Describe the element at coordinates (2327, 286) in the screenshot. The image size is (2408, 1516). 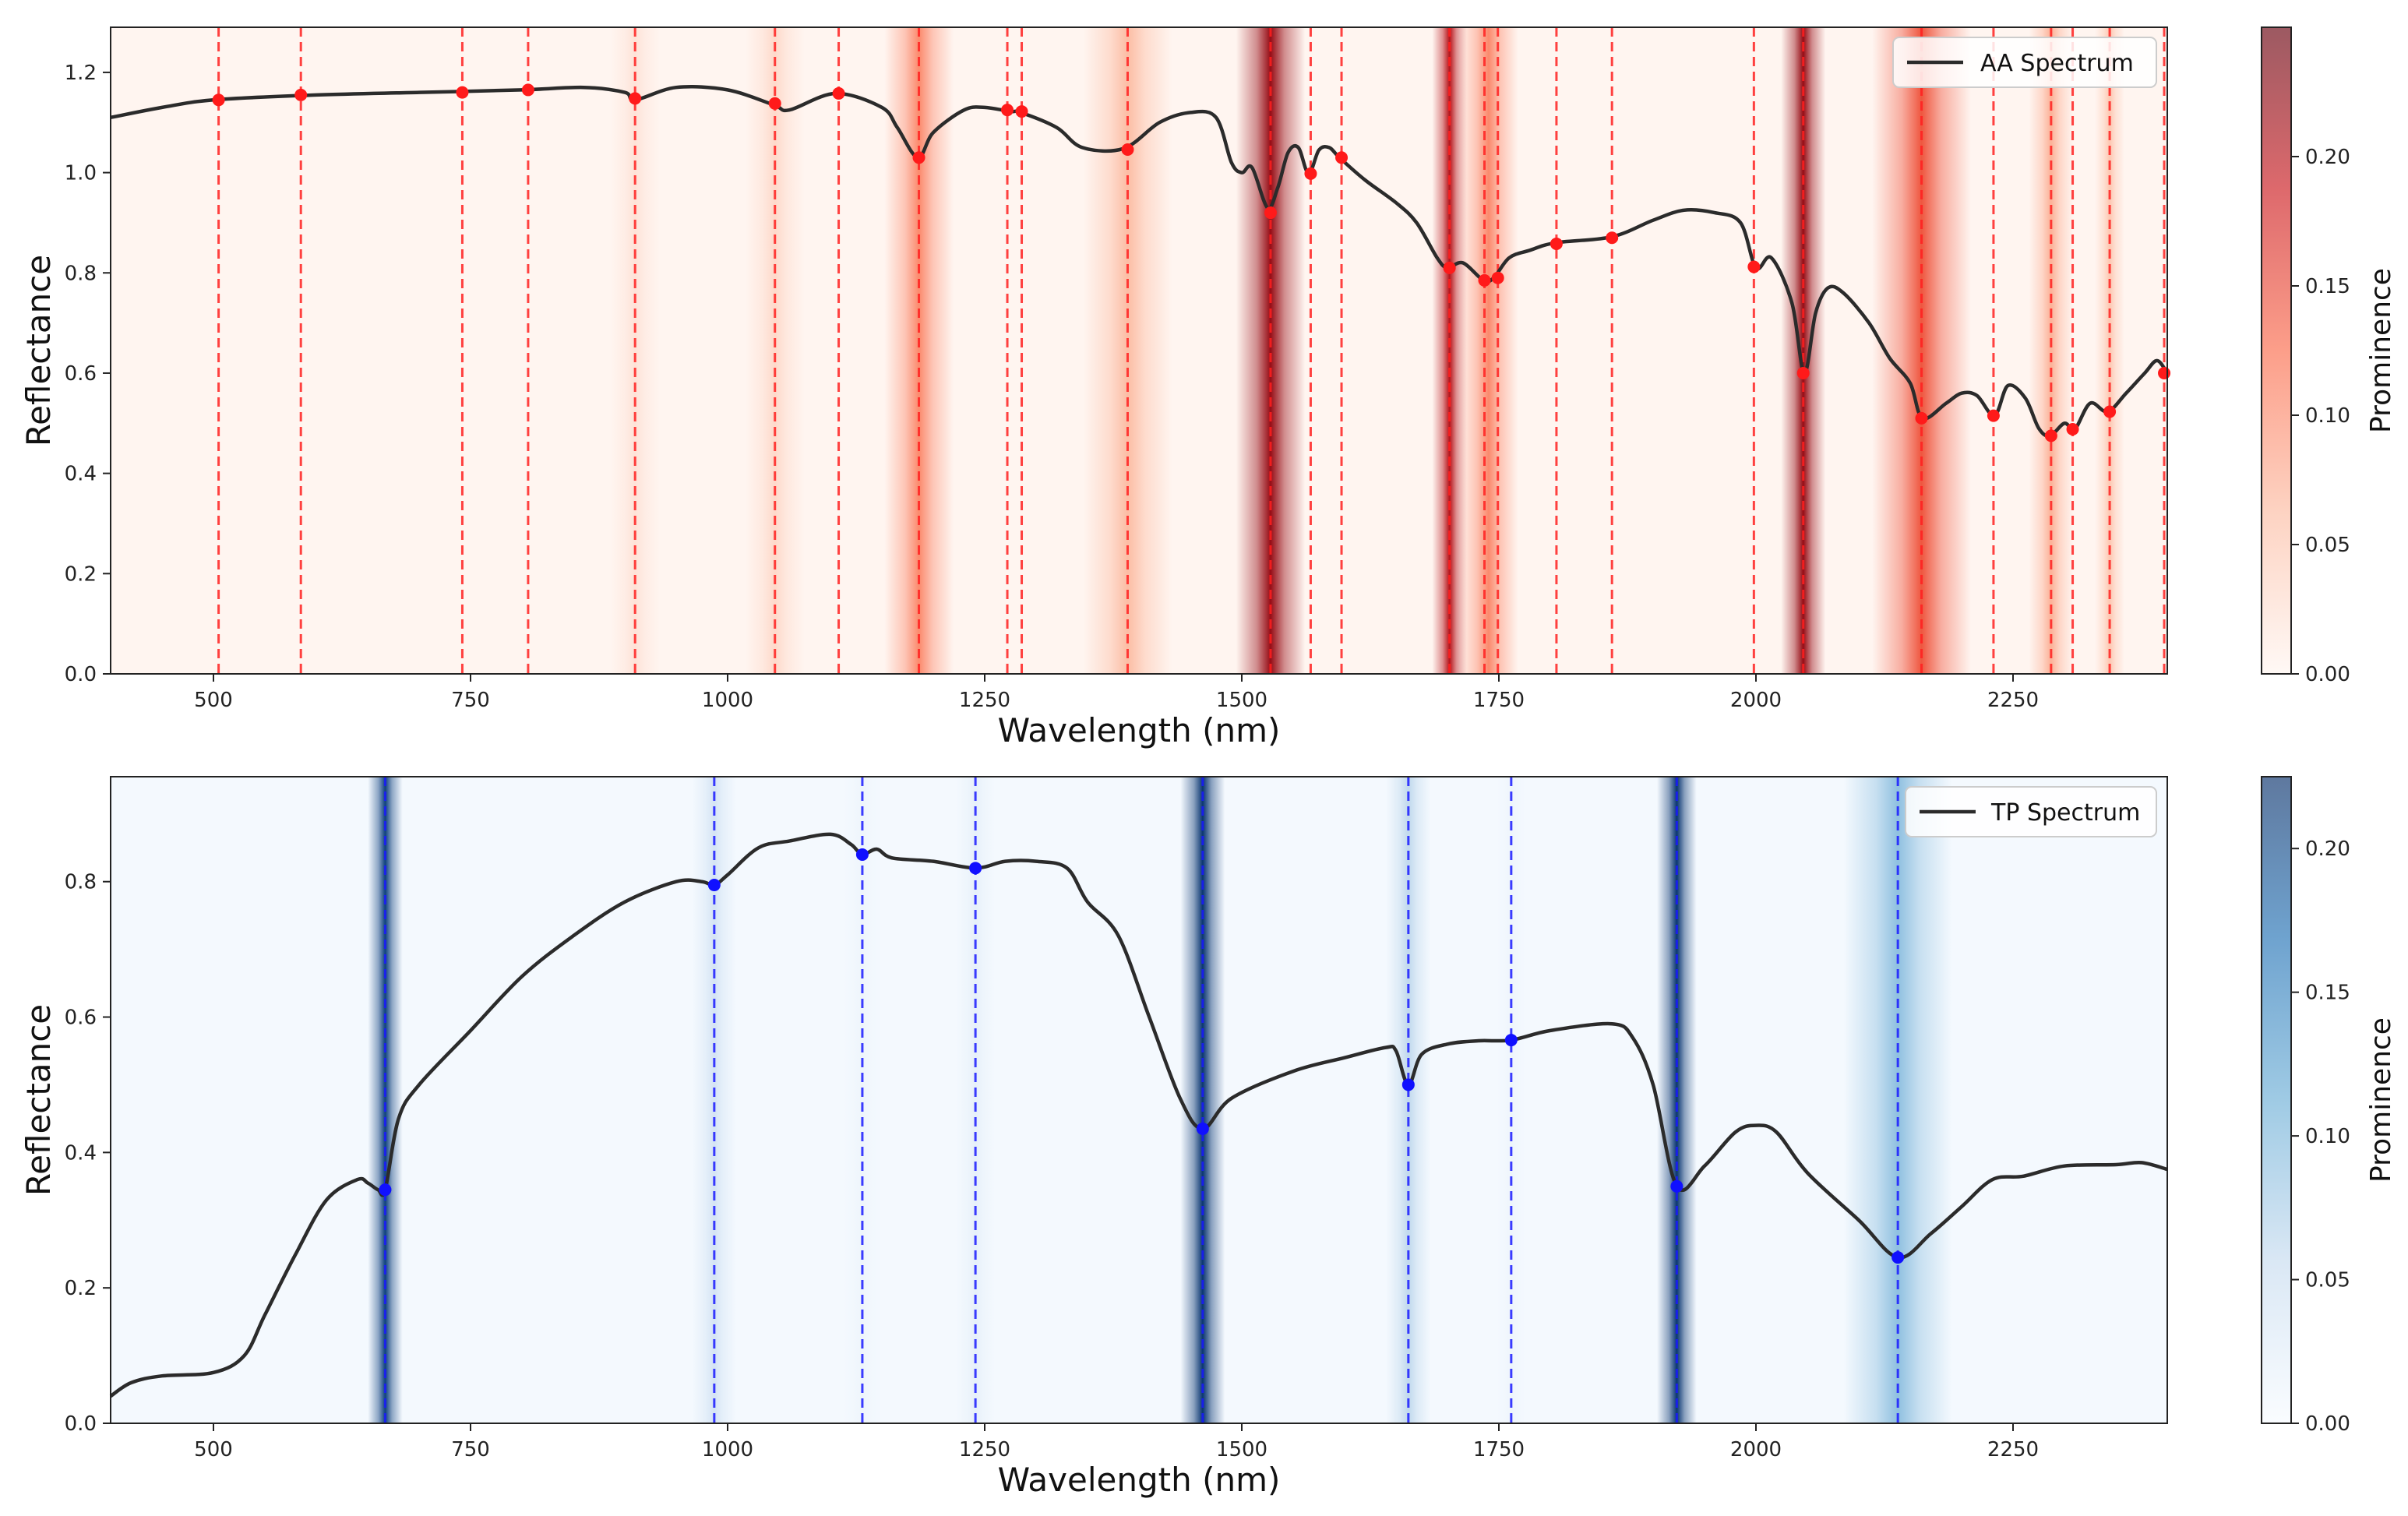
I see `colorbar-tick-label: 0.15` at that location.